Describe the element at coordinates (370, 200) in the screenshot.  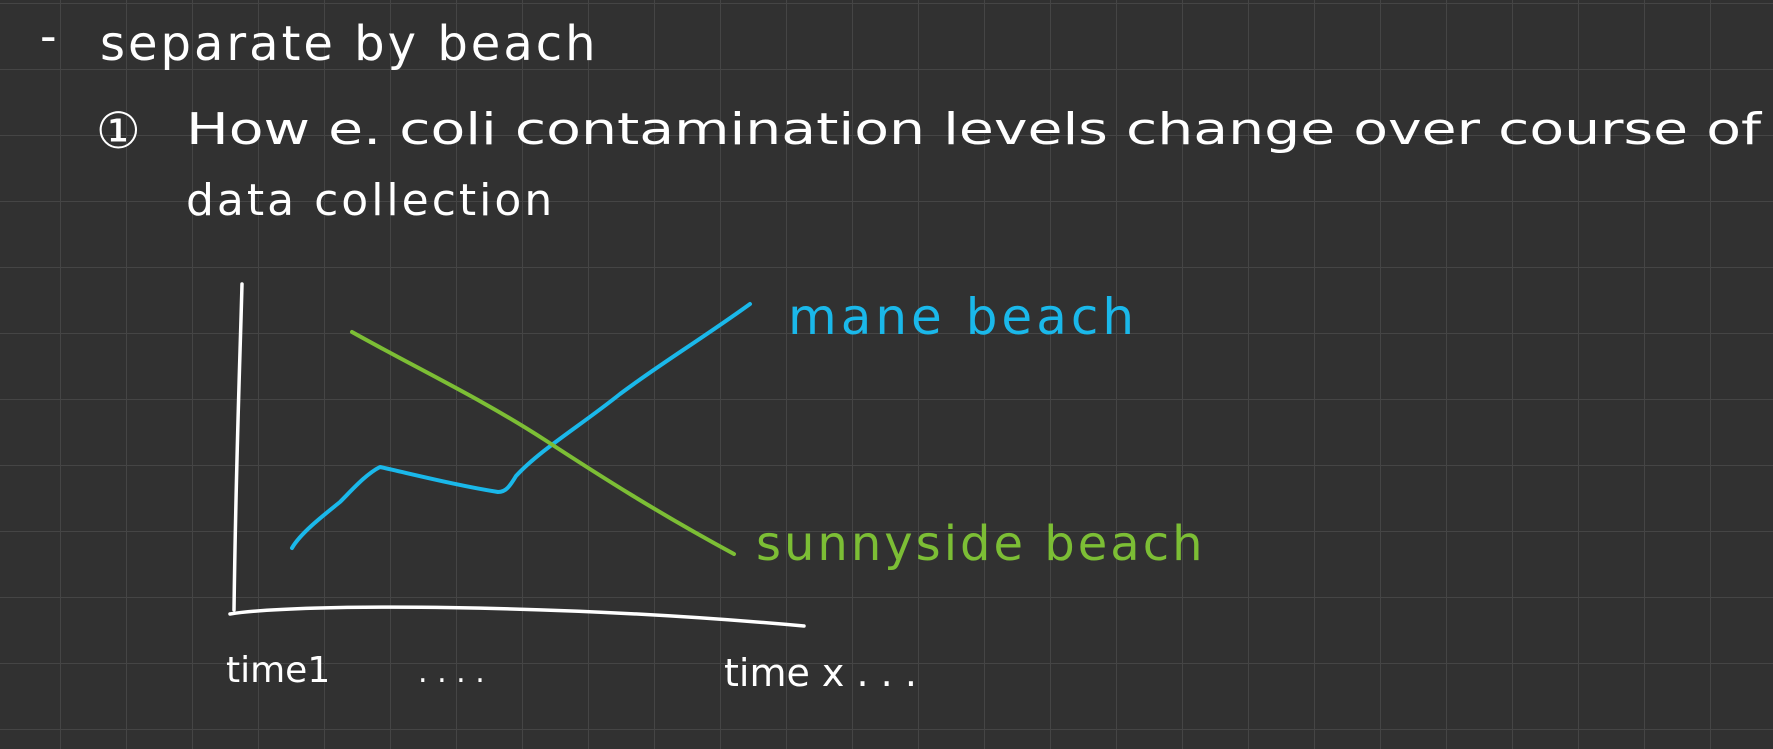
I see `question-line-2: data collection` at that location.